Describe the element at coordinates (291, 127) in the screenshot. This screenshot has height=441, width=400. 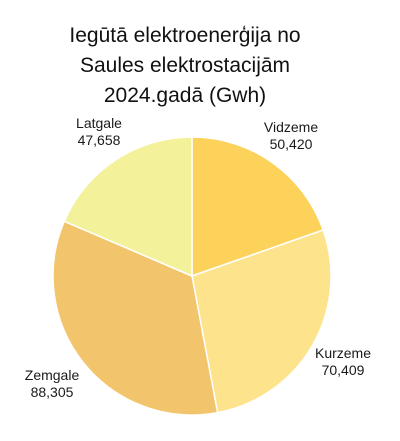
I see `slice-label-vidzeme: Vidzeme` at that location.